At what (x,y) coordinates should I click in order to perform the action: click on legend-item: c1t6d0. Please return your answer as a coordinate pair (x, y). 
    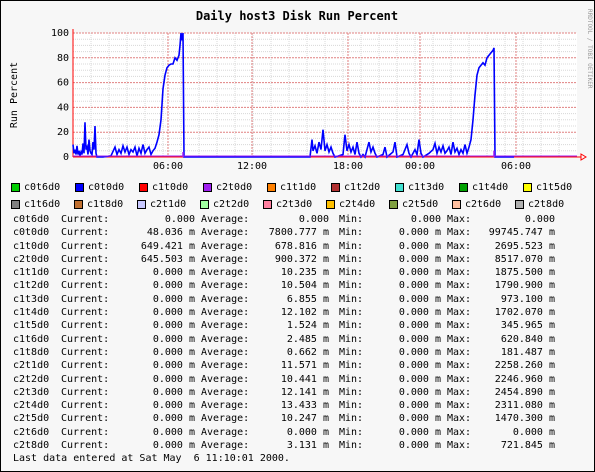
    Looking at the image, I should click on (42, 204).